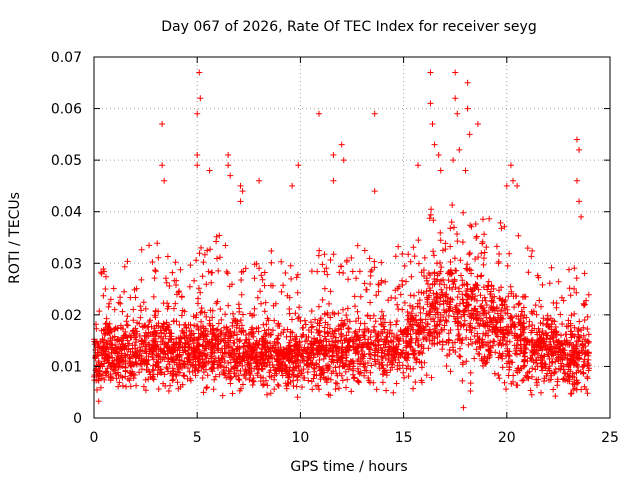  What do you see at coordinates (94, 438) in the screenshot?
I see `x-tick-label: 0` at bounding box center [94, 438].